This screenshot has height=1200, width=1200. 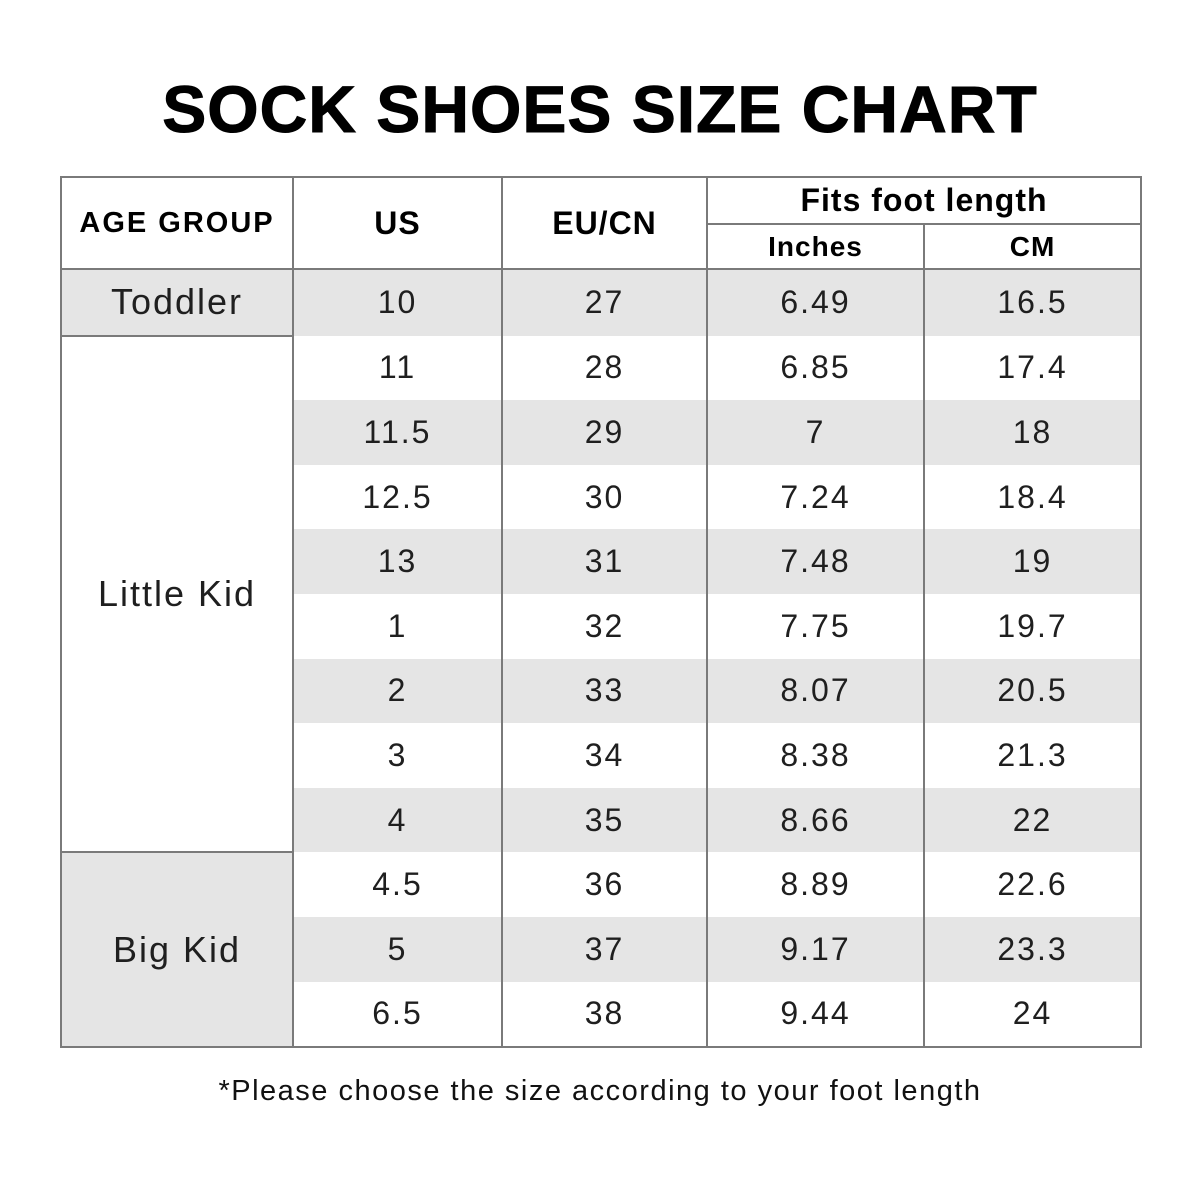 I want to click on cell-inches: 7.75, so click(x=815, y=626).